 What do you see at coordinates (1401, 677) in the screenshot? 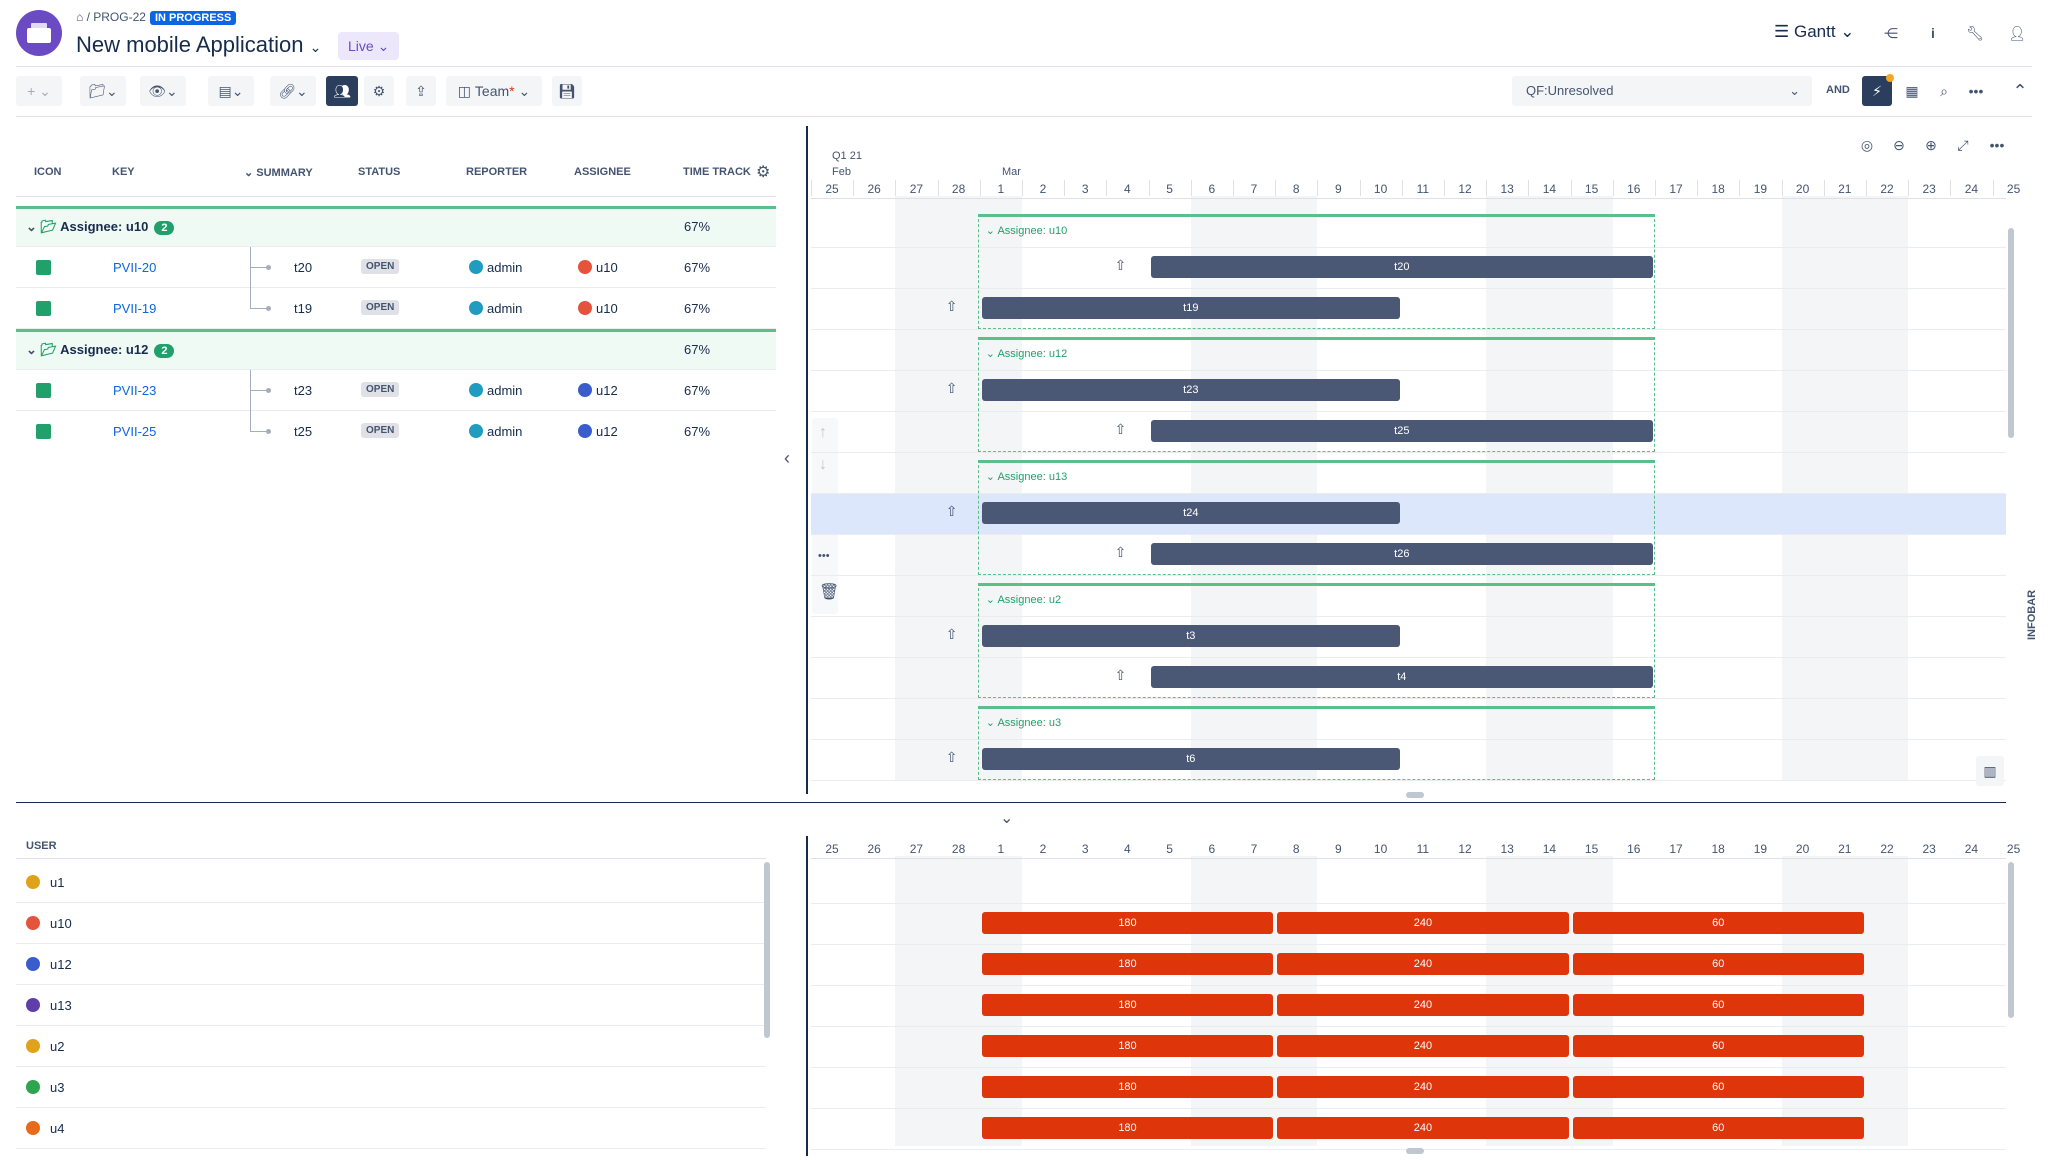
I see `task-bar: t4` at bounding box center [1401, 677].